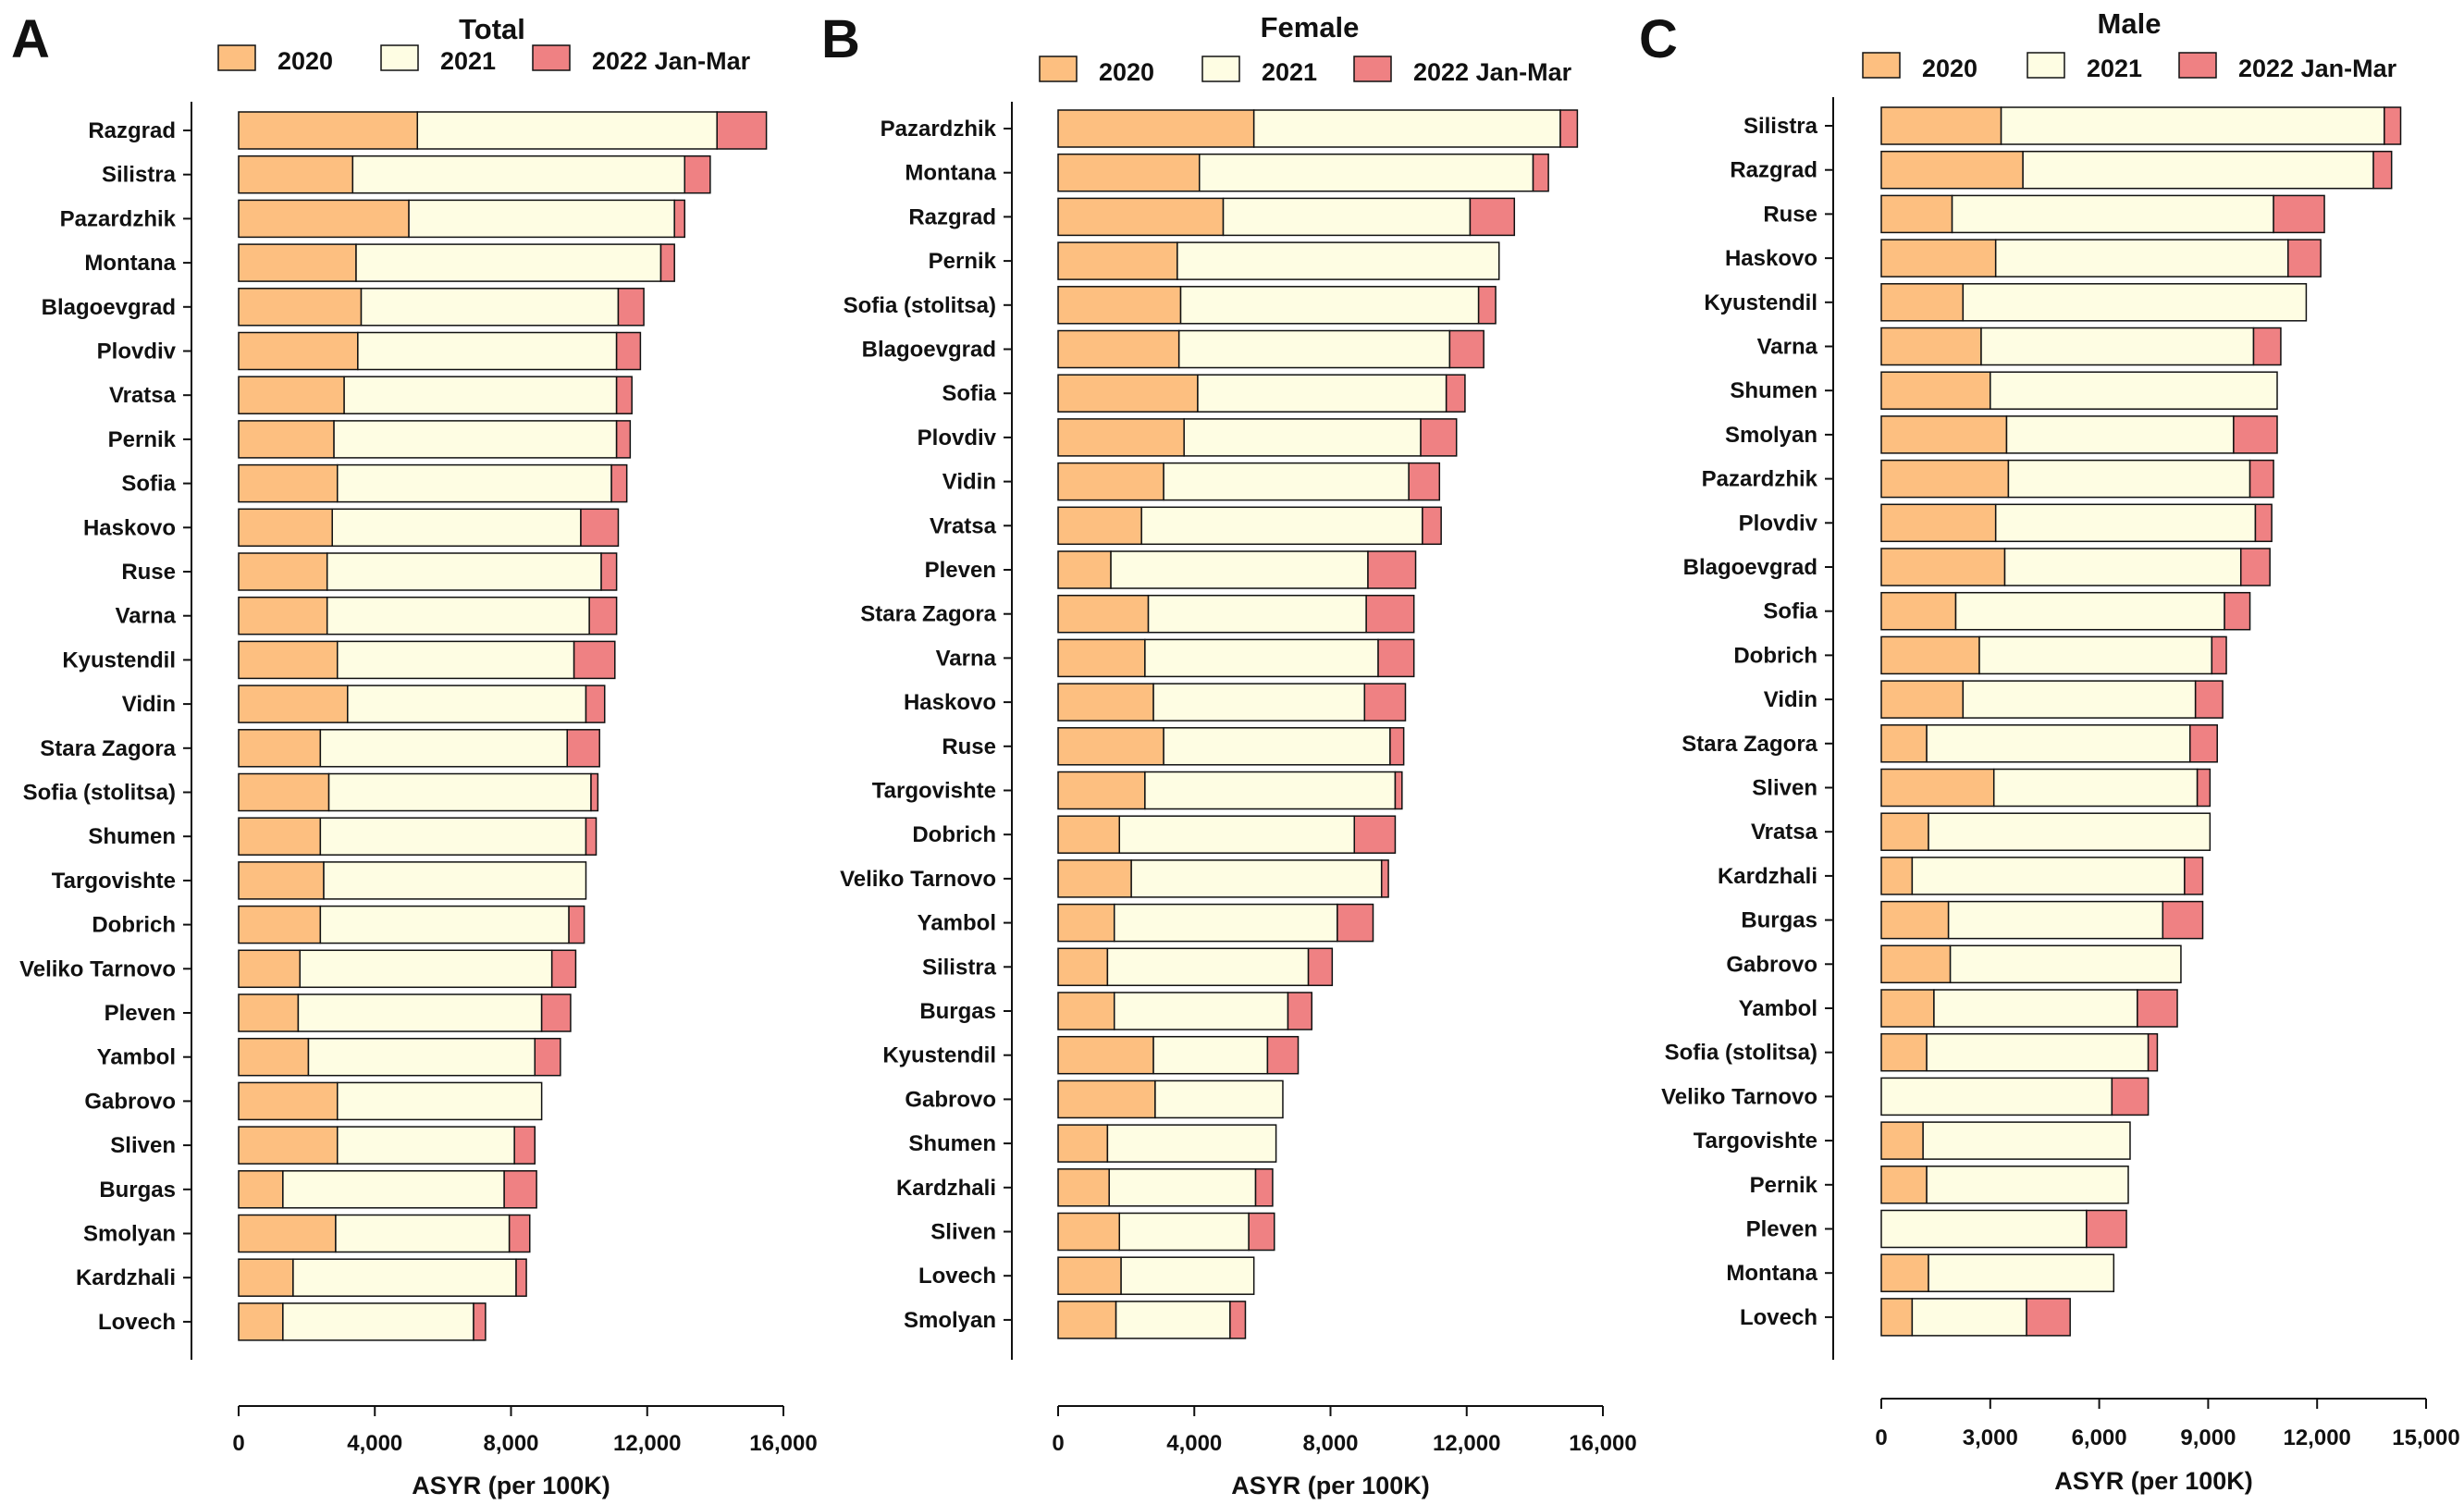 This screenshot has width=2464, height=1505. I want to click on bar-silistra-2020, so click(1941, 125).